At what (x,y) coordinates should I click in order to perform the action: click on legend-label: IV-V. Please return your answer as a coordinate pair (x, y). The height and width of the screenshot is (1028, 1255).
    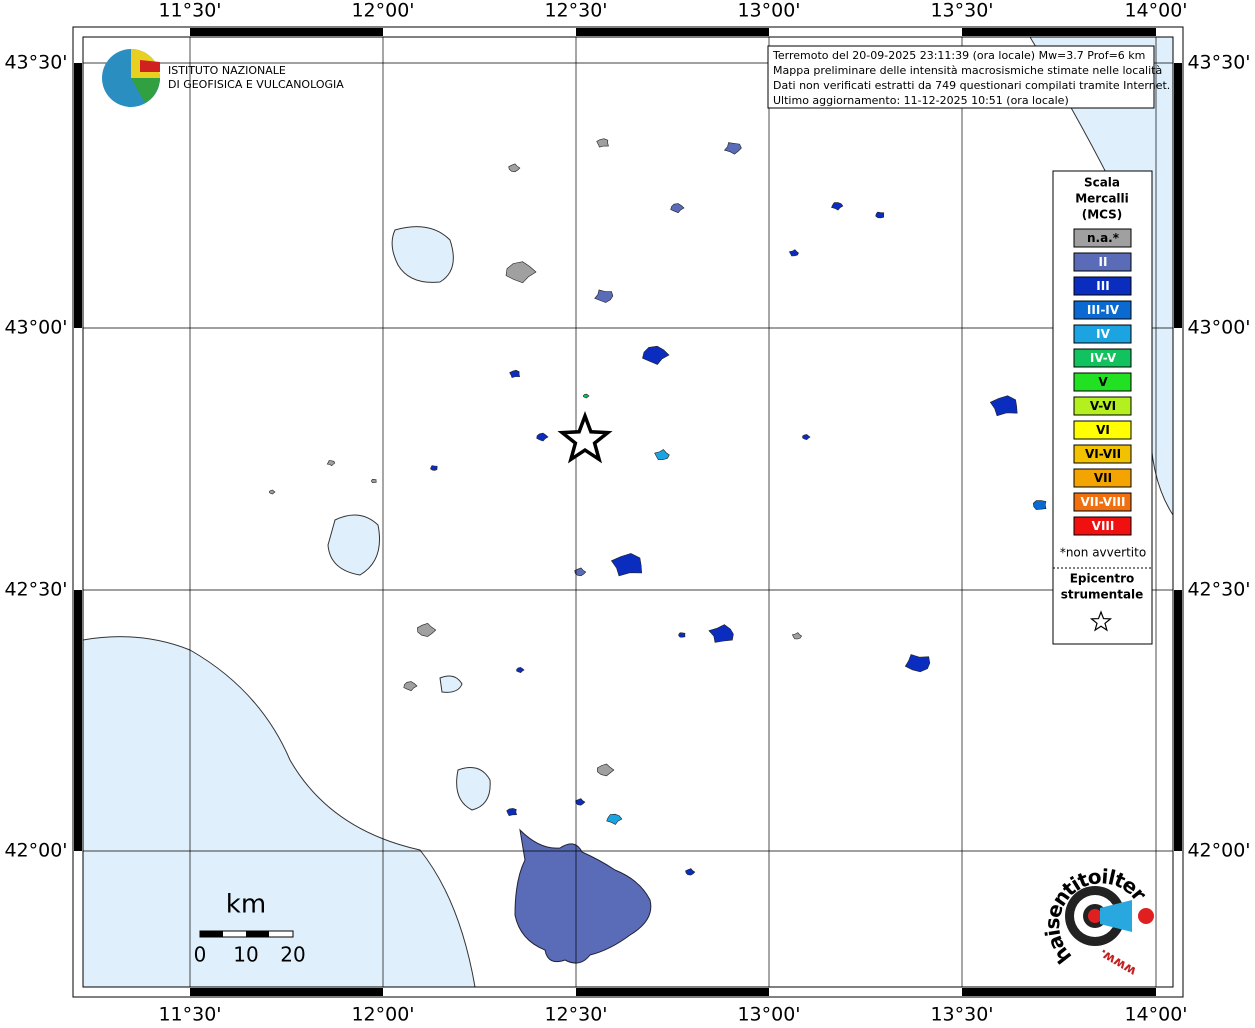
    Looking at the image, I should click on (1103, 358).